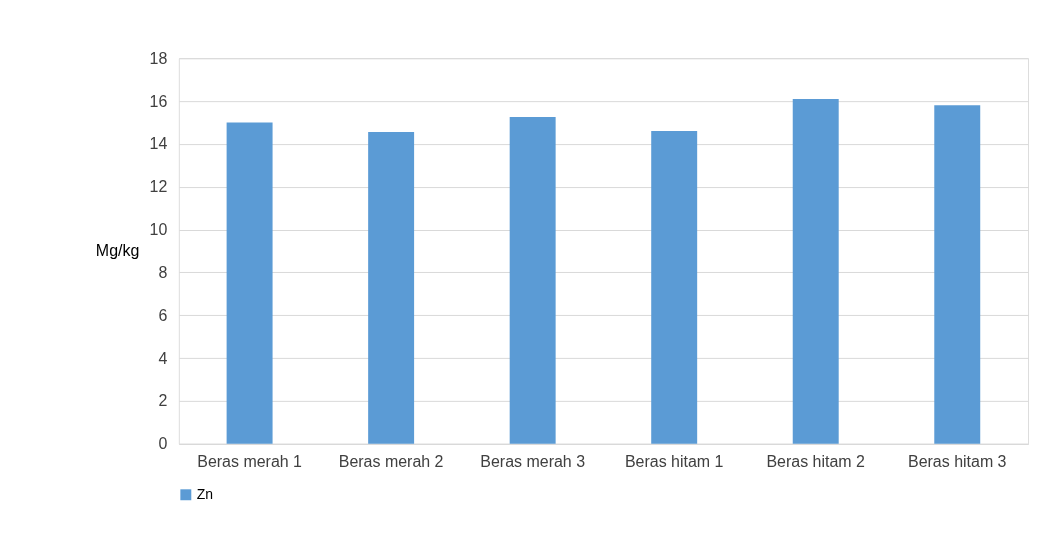 This screenshot has height=552, width=1048. Describe the element at coordinates (674, 462) in the screenshot. I see `x-tick-label: Beras hitam 1` at that location.